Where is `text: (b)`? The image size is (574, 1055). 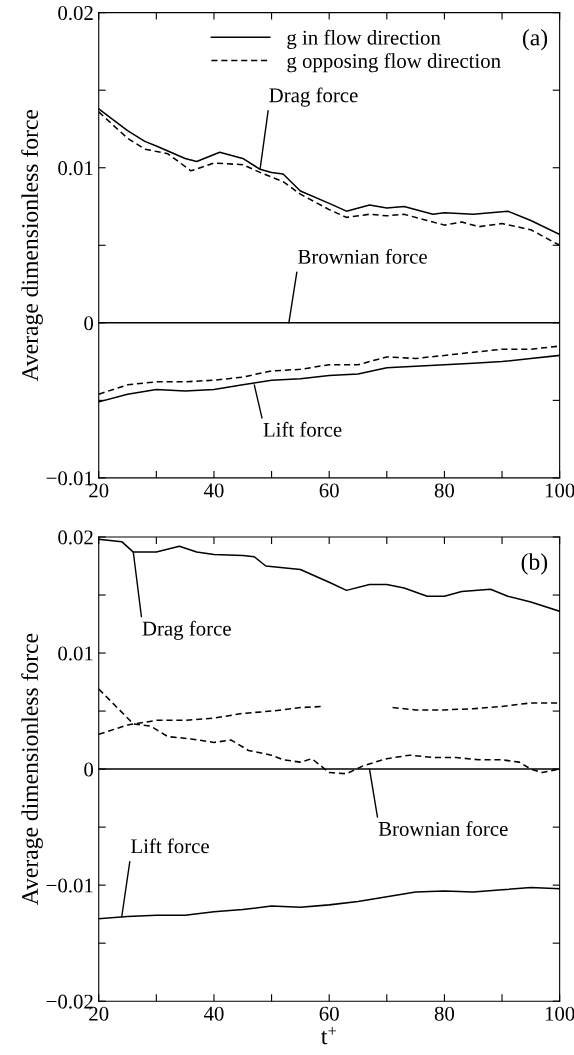
text: (b) is located at coordinates (534, 564).